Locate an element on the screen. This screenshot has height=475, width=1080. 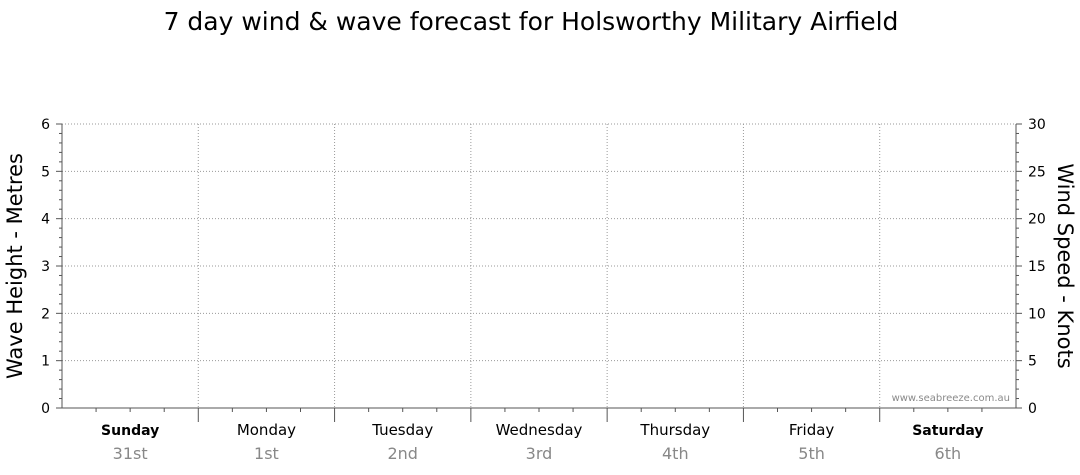
day-date-label: 3rd is located at coordinates (539, 453).